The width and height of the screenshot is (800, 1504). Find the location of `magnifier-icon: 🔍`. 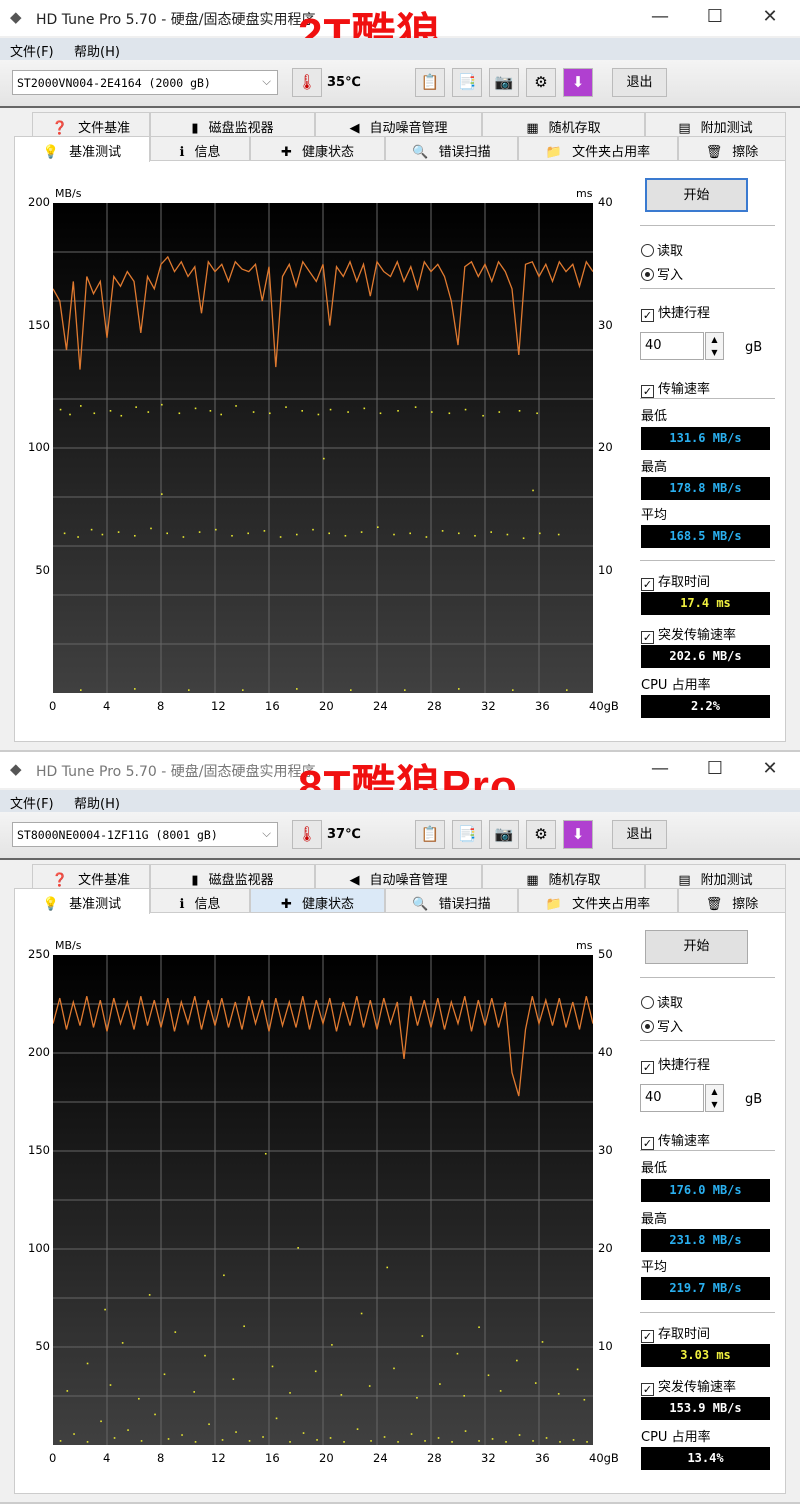

magnifier-icon: 🔍 is located at coordinates (420, 904).